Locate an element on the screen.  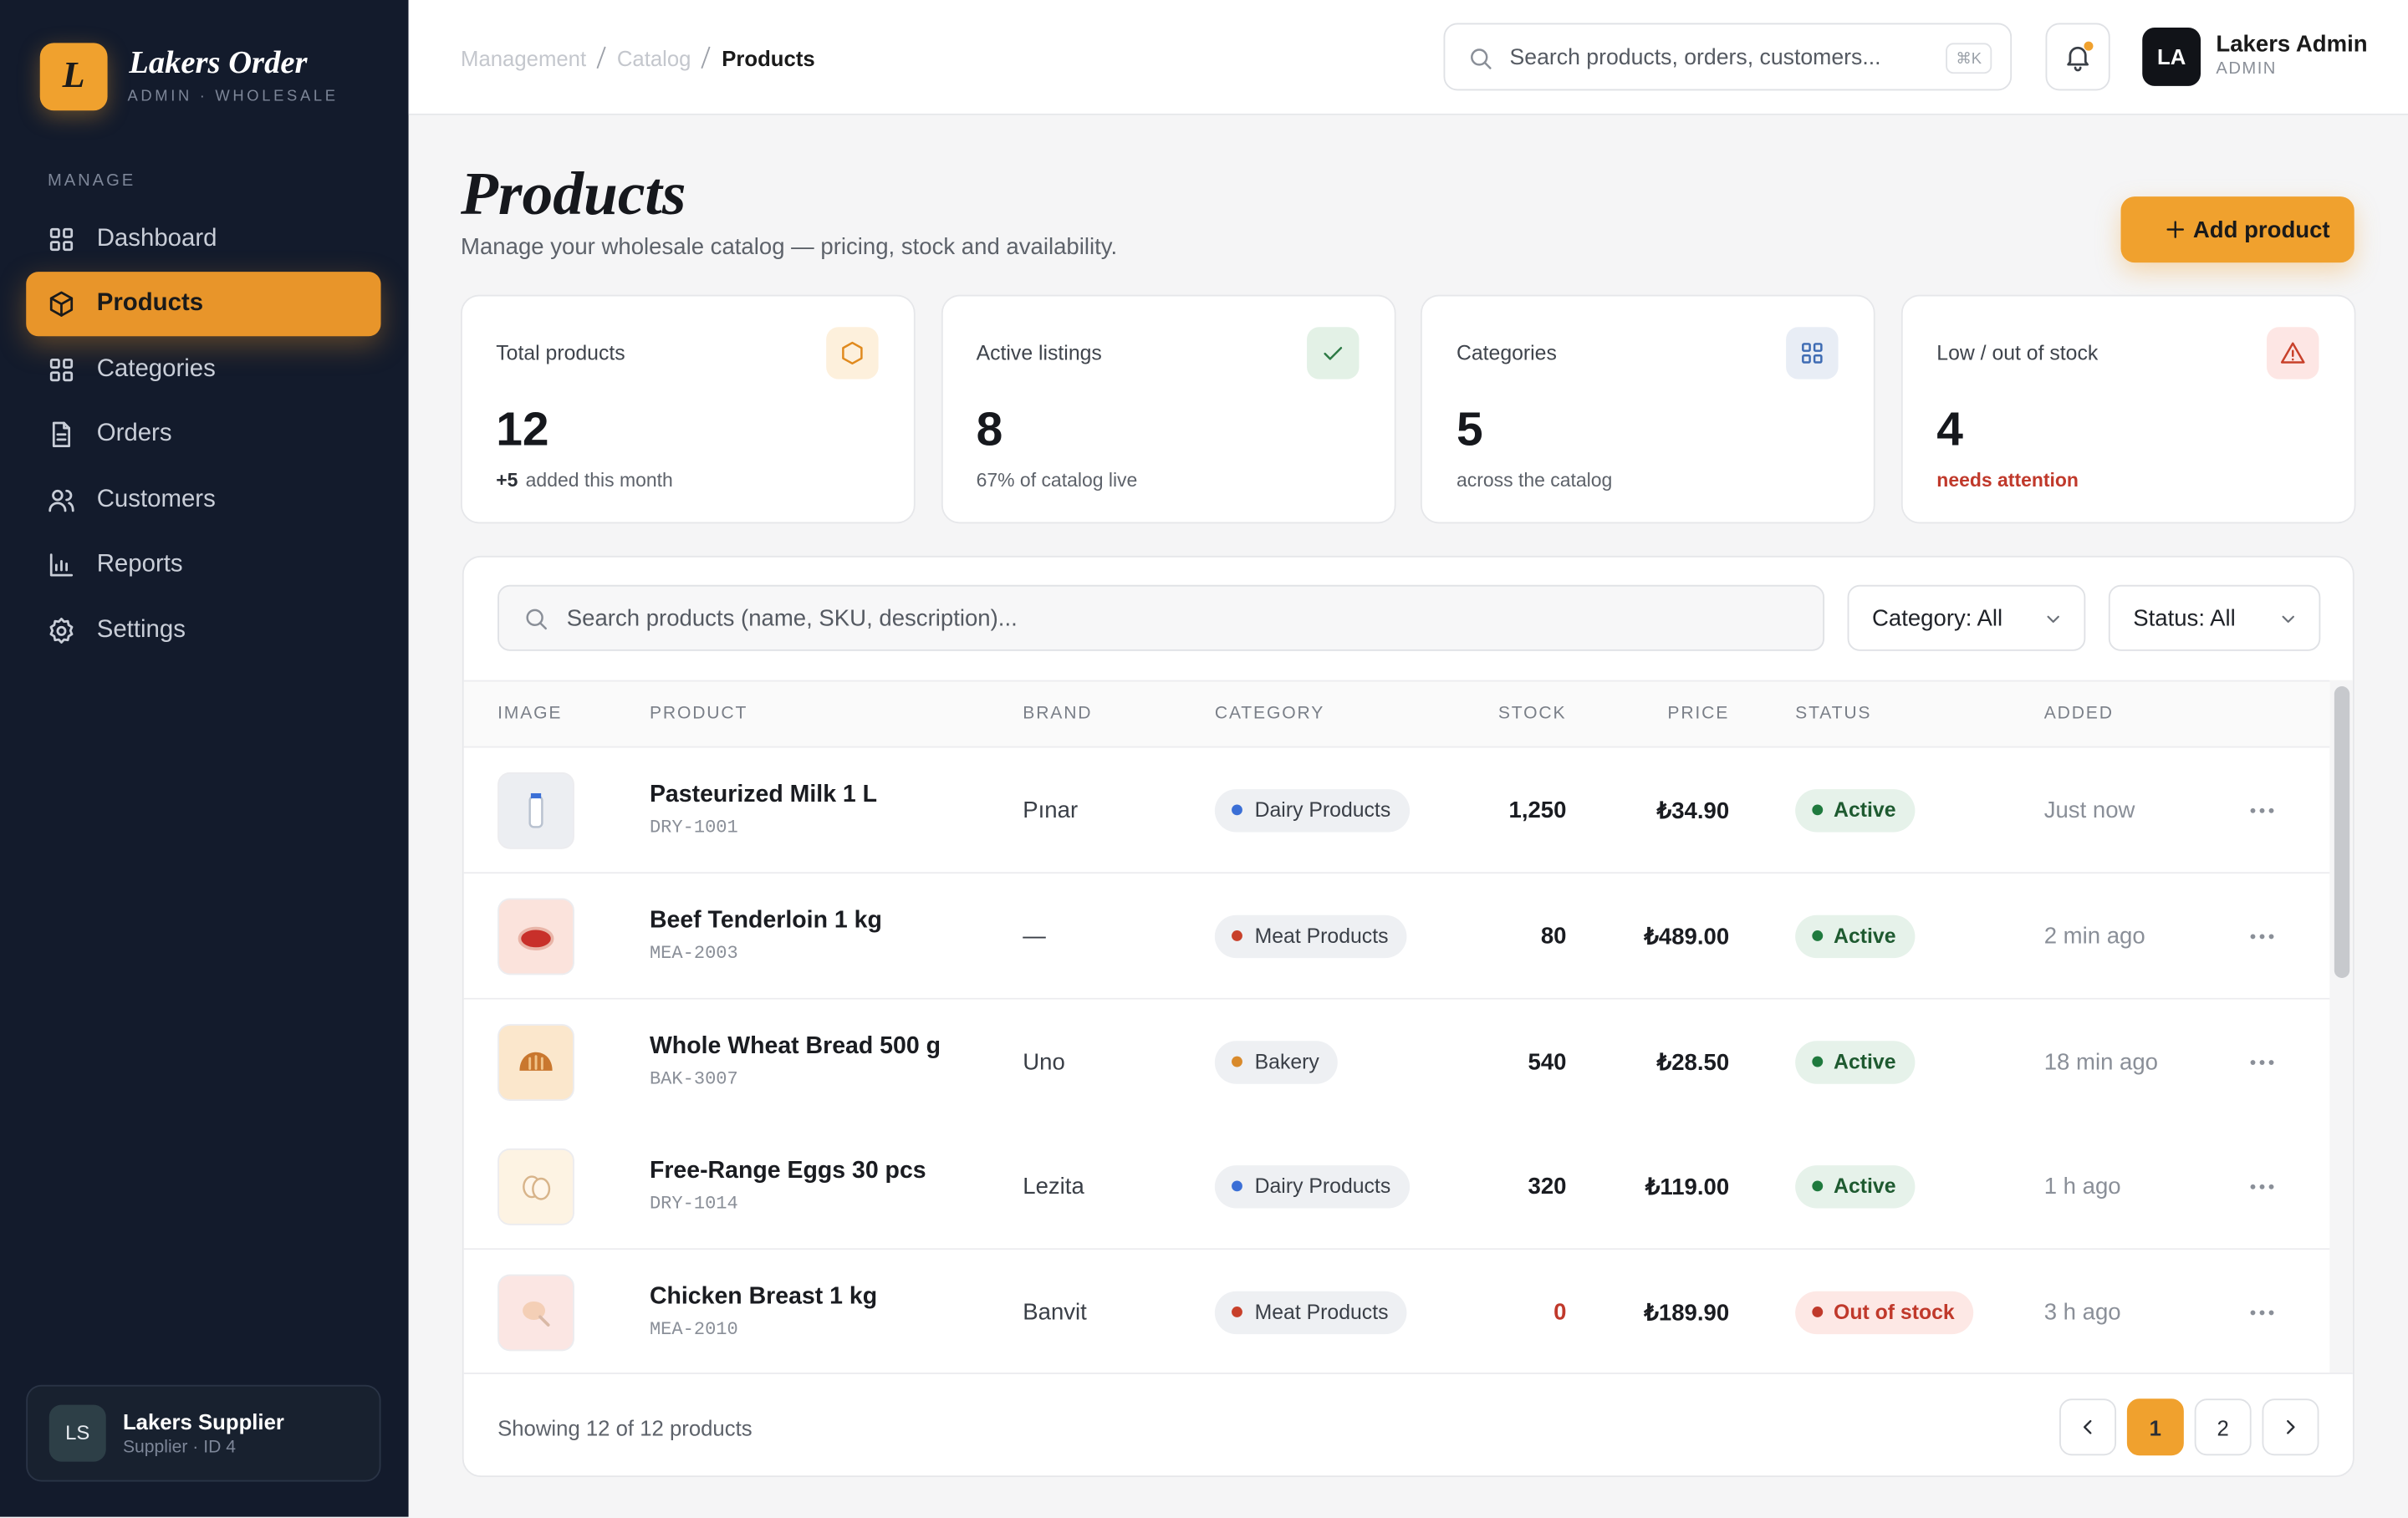
page-button: 1 is located at coordinates (2155, 1427).